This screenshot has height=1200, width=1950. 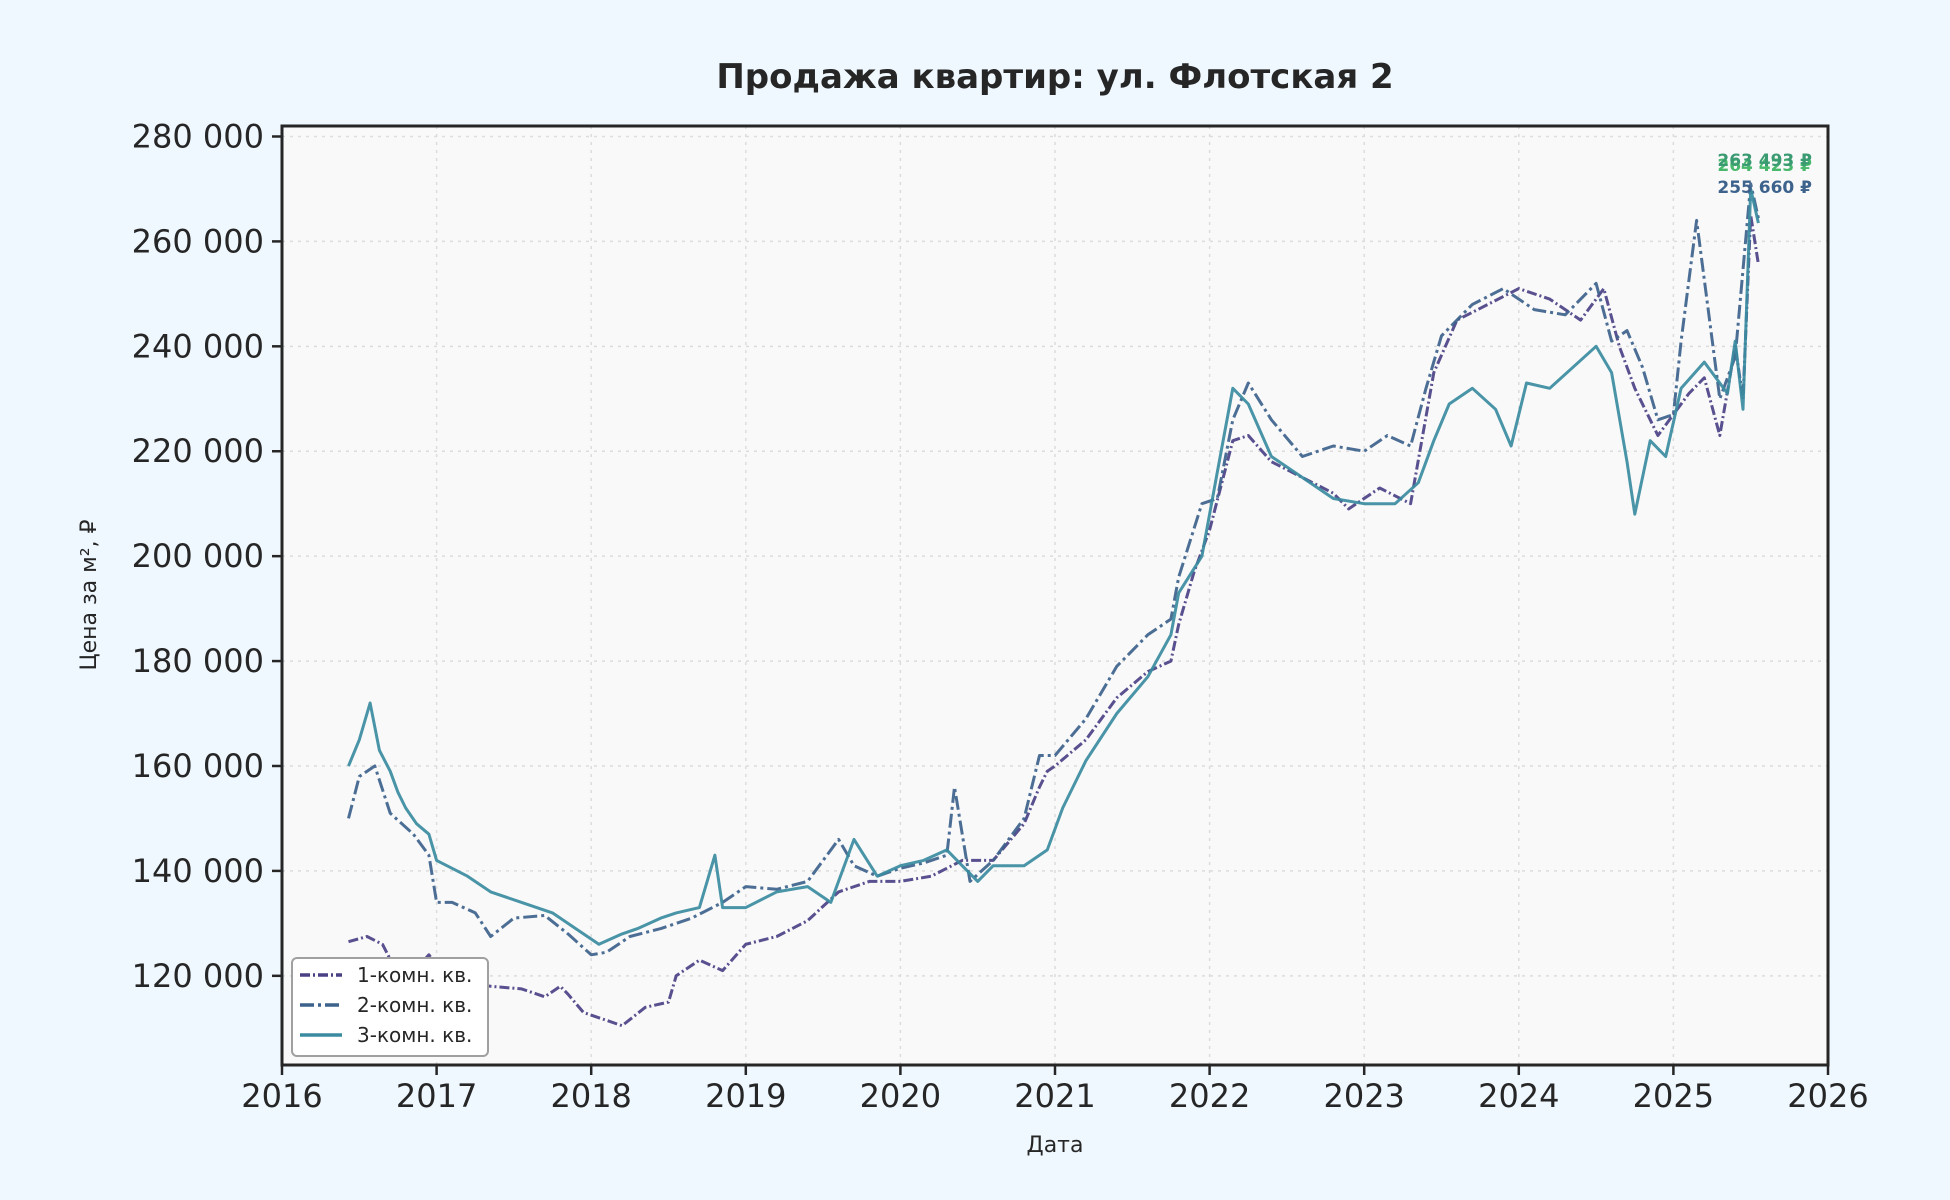 I want to click on x-tick-label: 2023, so click(x=1363, y=1096).